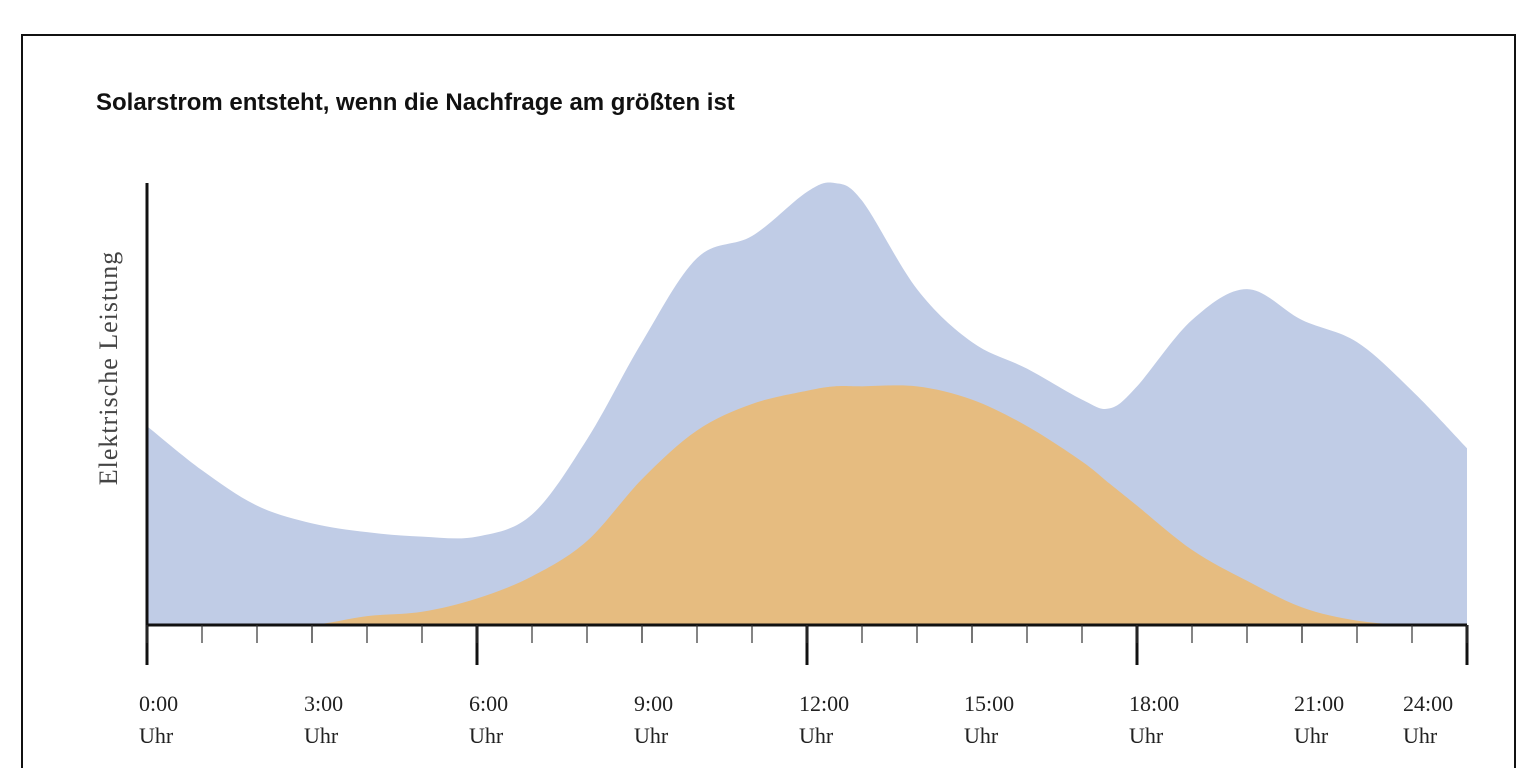  Describe the element at coordinates (1319, 719) in the screenshot. I see `x-tick-label: 21:00 Uhr` at that location.